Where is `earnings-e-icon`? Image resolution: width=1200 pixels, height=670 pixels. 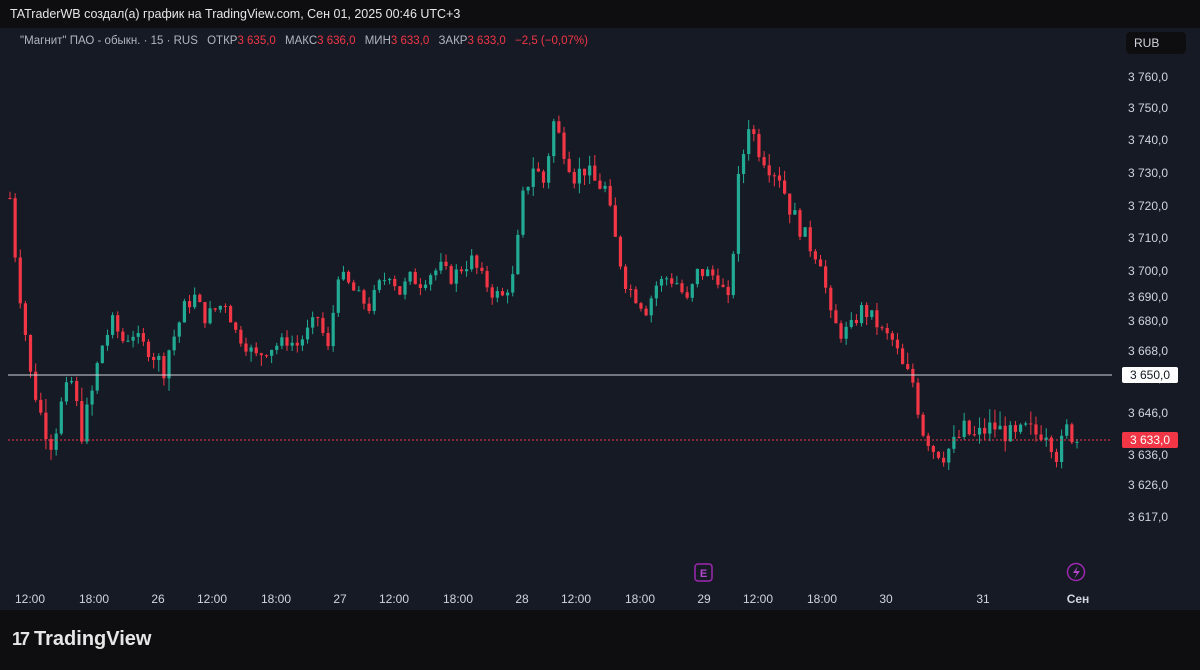 earnings-e-icon is located at coordinates (703, 572).